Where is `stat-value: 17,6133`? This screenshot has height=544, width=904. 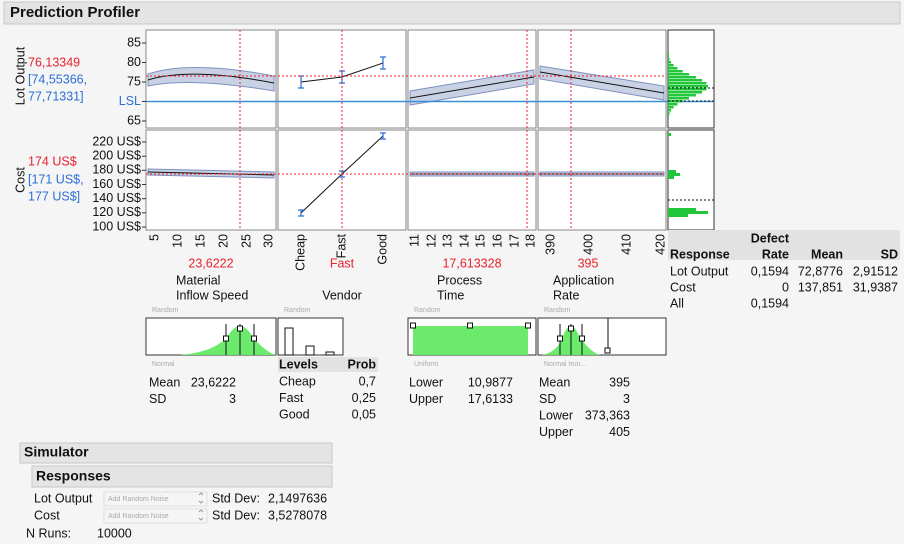
stat-value: 17,6133 is located at coordinates (490, 399).